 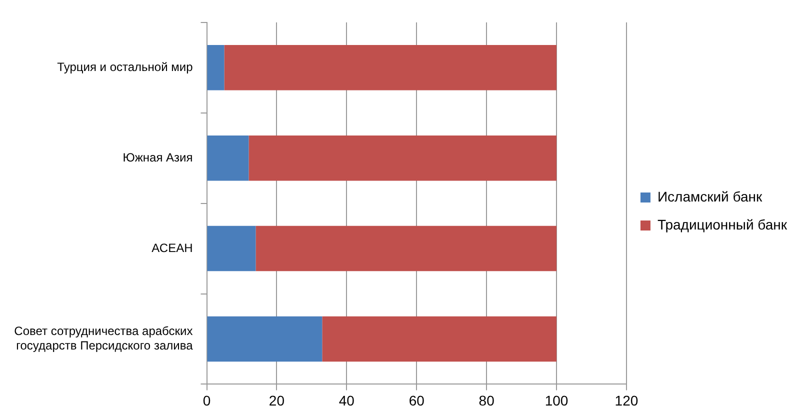 I want to click on x-tick-label: 60, so click(x=416, y=400).